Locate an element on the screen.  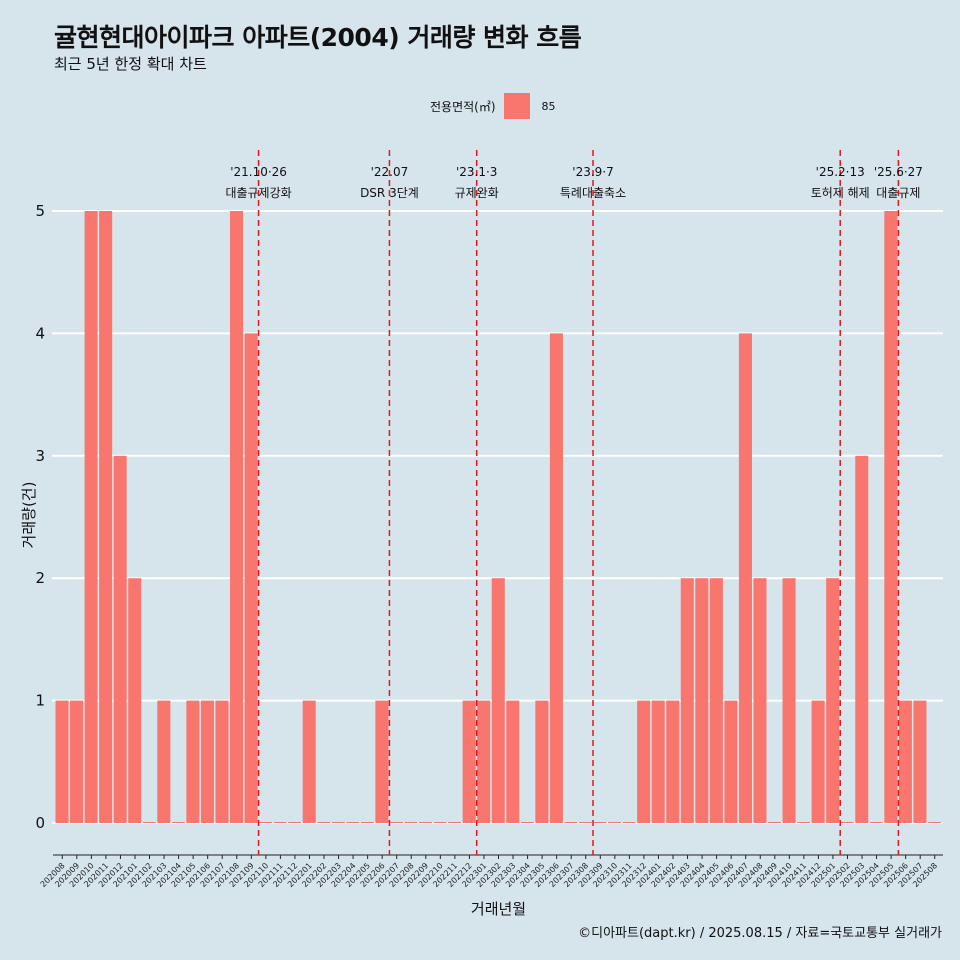
event-label: 규제완화 is located at coordinates (477, 193).